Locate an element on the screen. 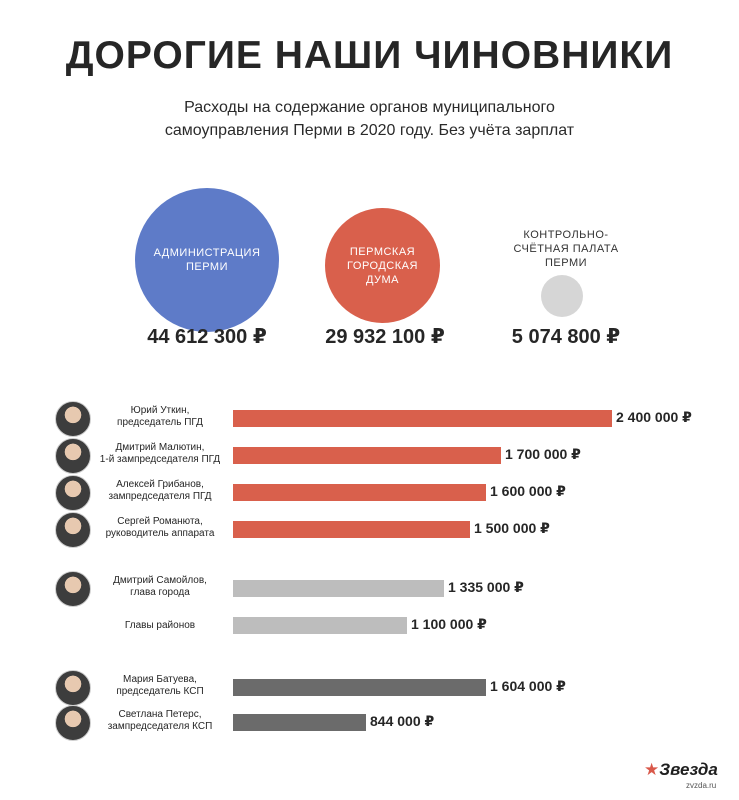 The width and height of the screenshot is (739, 800). person-name: Главы районов is located at coordinates (160, 625).